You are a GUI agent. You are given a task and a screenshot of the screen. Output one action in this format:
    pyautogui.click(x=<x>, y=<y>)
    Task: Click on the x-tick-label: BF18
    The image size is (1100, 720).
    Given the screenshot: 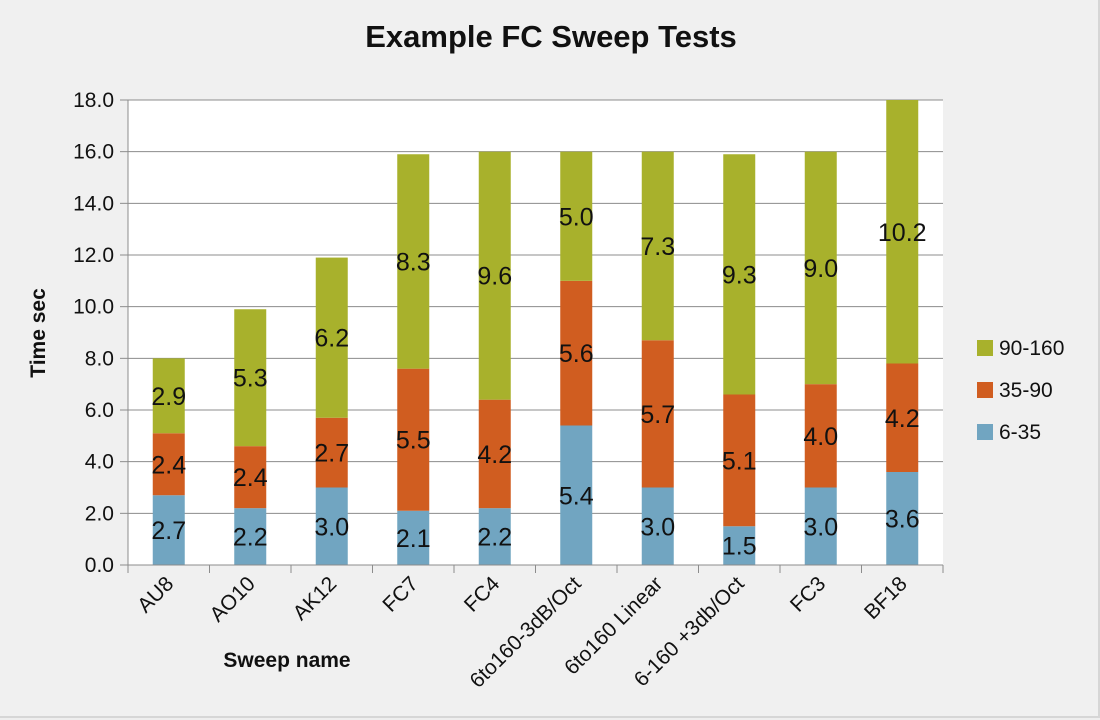 What is the action you would take?
    pyautogui.click(x=886, y=598)
    